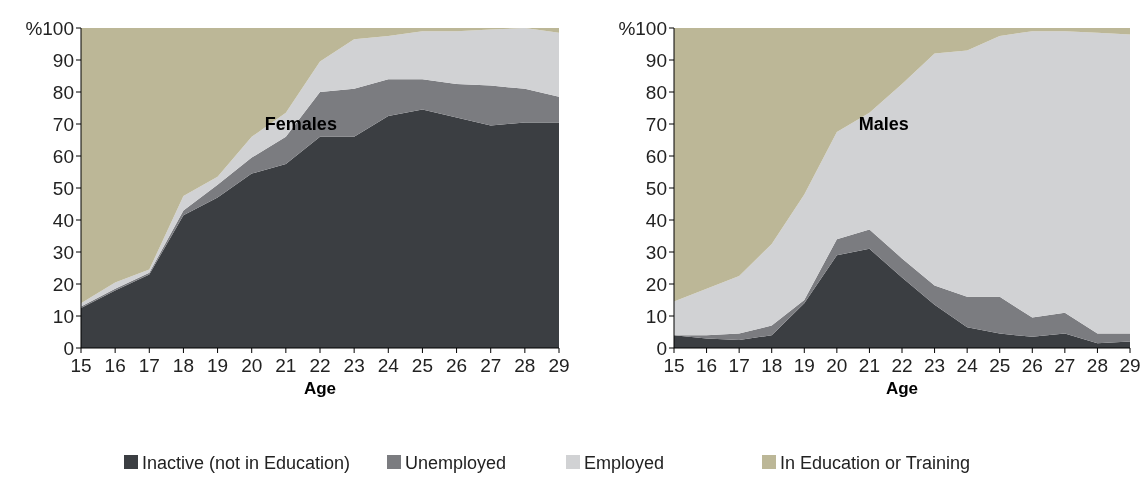  I want to click on legend-label: In Education or Training, so click(875, 463).